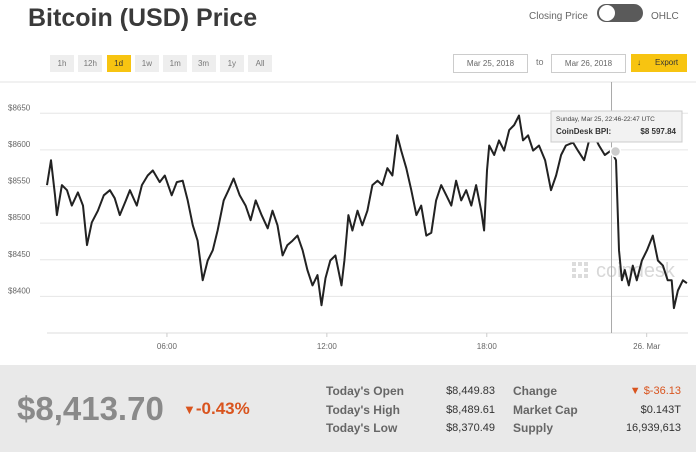 The width and height of the screenshot is (696, 452). What do you see at coordinates (19, 217) in the screenshot?
I see `y-tick-label: $8500` at bounding box center [19, 217].